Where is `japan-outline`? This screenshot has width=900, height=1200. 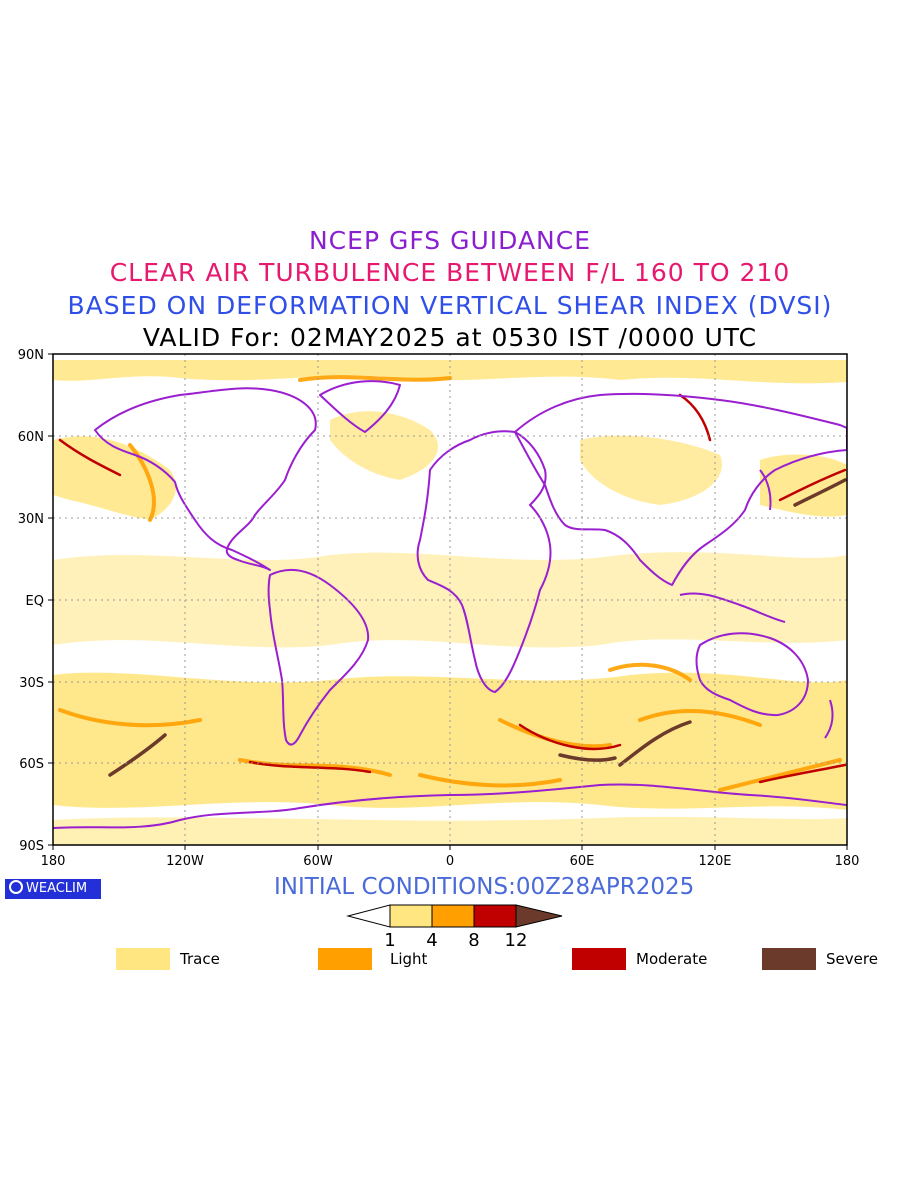
japan-outline is located at coordinates (765, 490).